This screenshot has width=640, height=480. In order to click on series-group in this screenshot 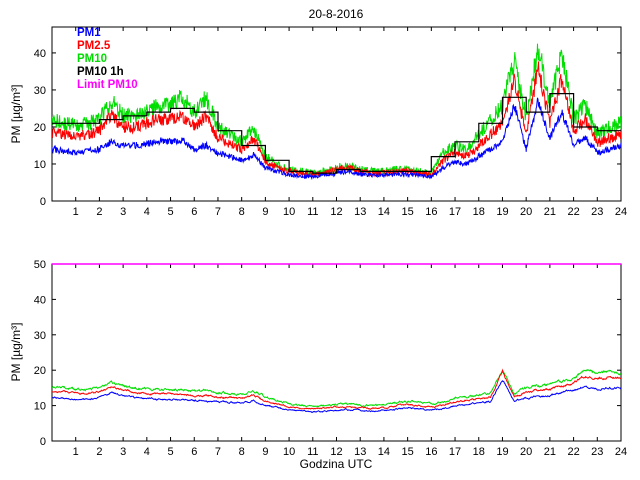, I will do `click(336, 391)`.